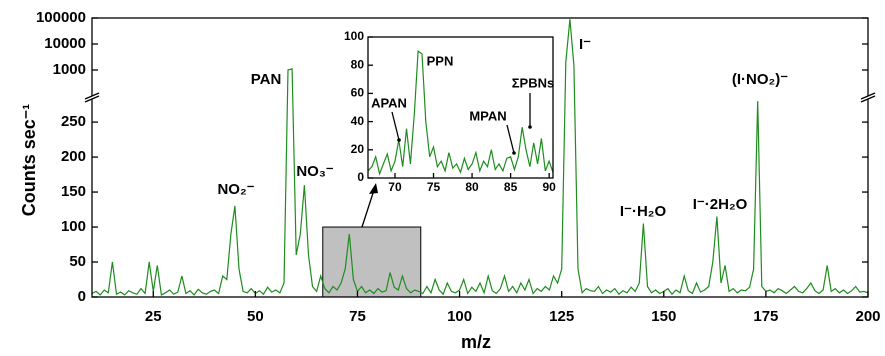 This screenshot has width=885, height=356. What do you see at coordinates (77, 261) in the screenshot?
I see `y-tick-label: 50` at bounding box center [77, 261].